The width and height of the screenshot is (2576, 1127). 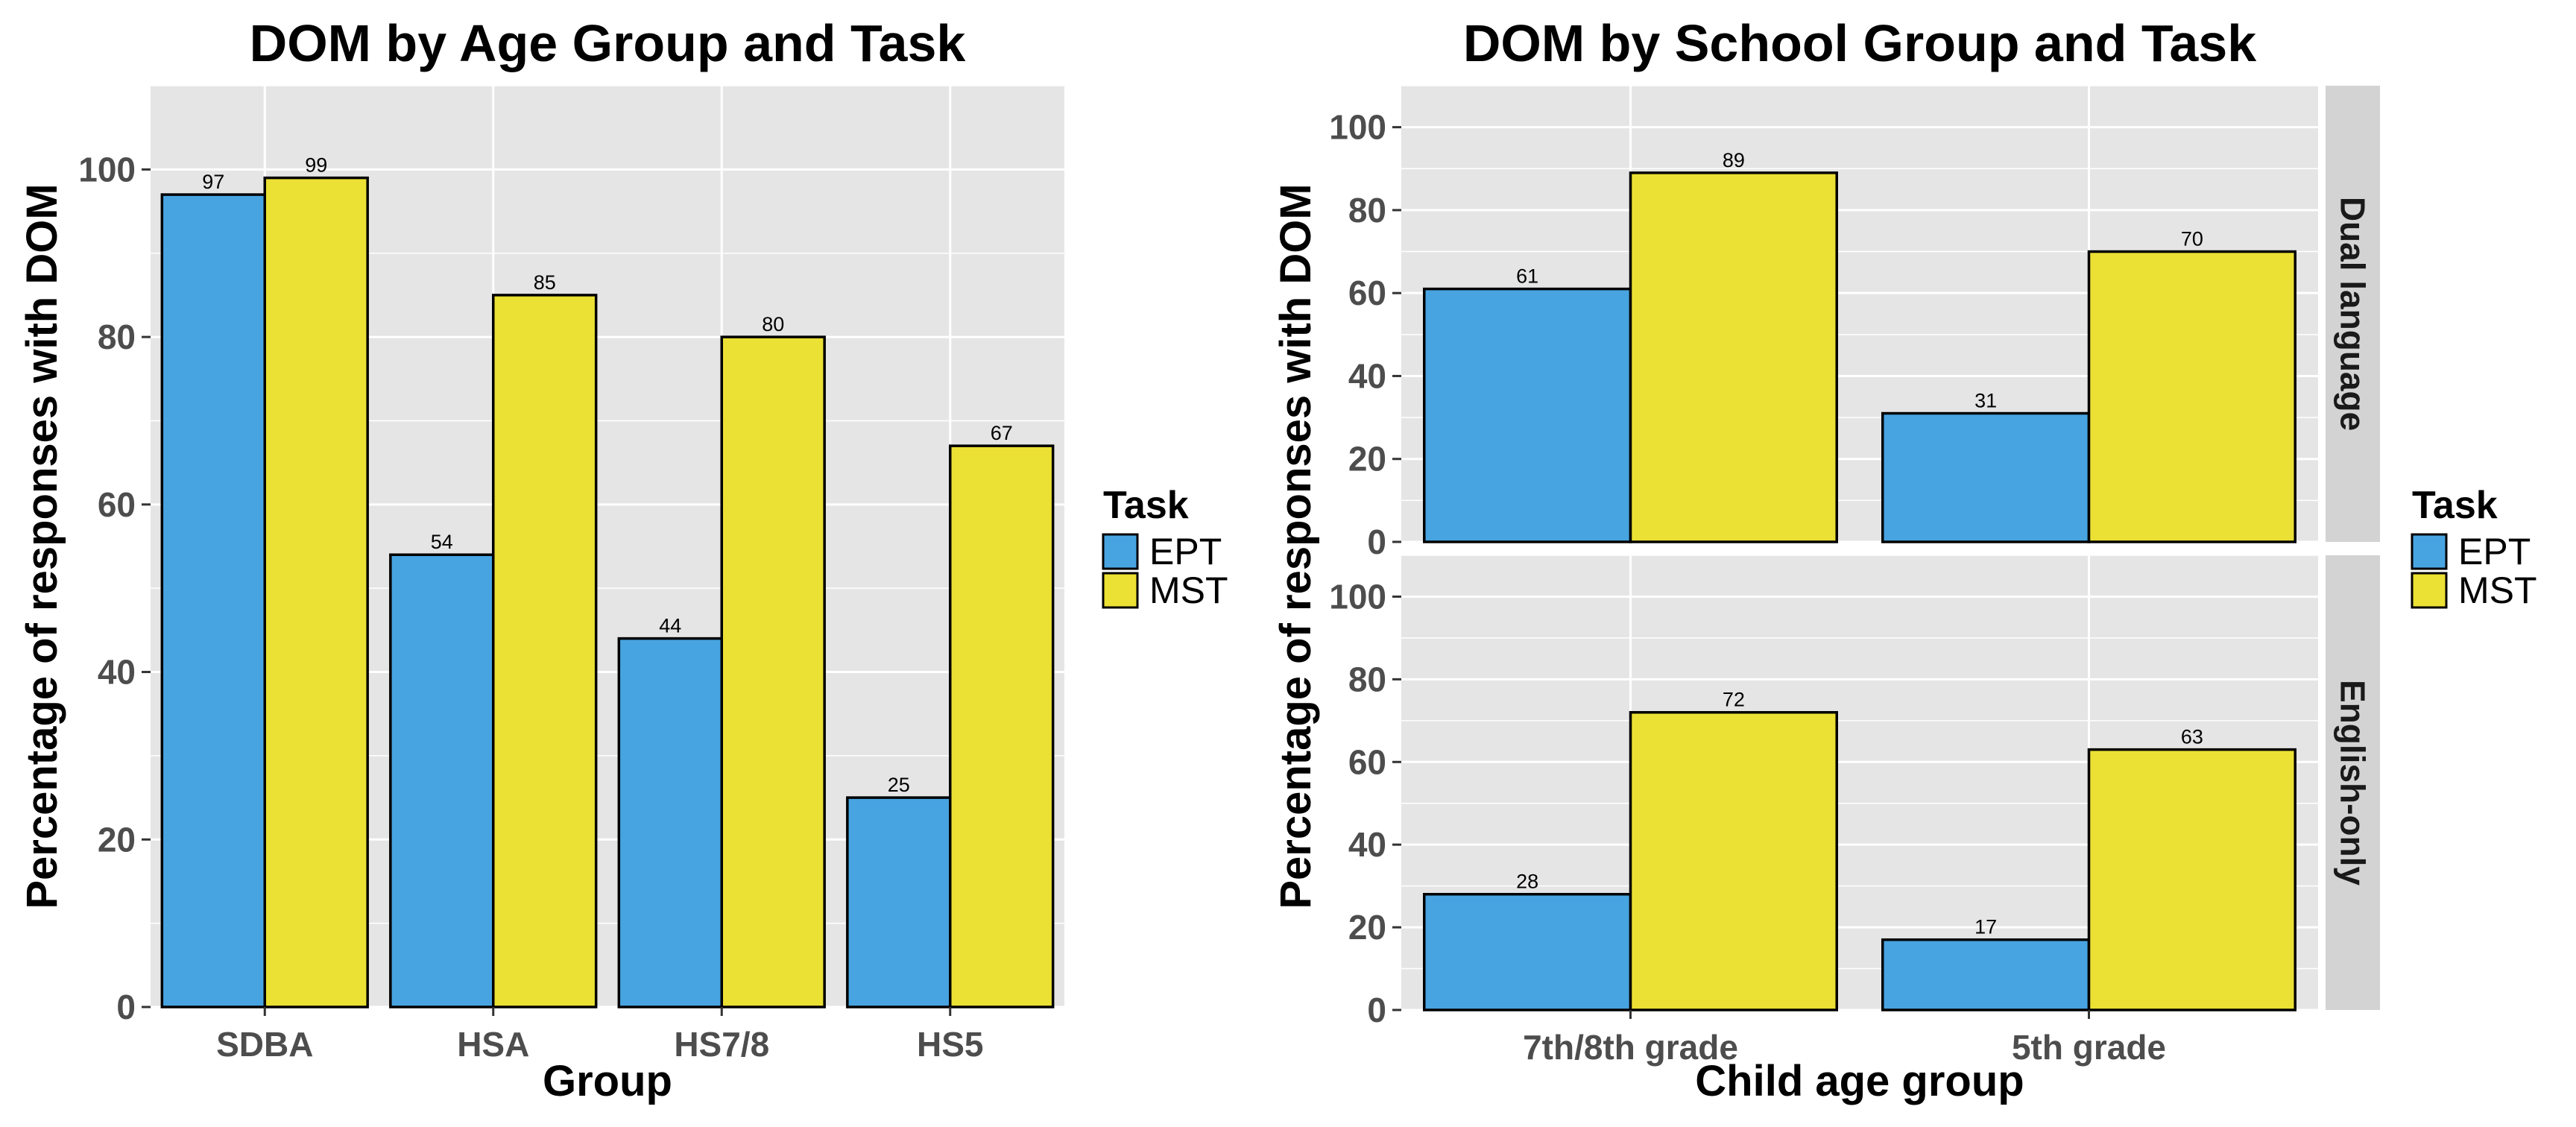 What do you see at coordinates (899, 785) in the screenshot?
I see `age-data-label: 25` at bounding box center [899, 785].